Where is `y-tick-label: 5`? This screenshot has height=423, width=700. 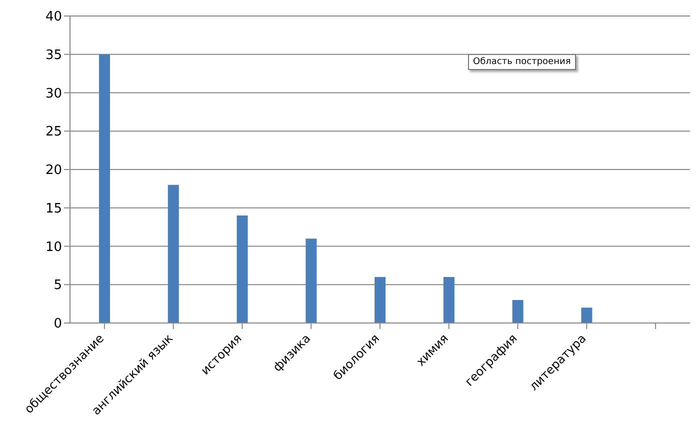
y-tick-label: 5 is located at coordinates (58, 286).